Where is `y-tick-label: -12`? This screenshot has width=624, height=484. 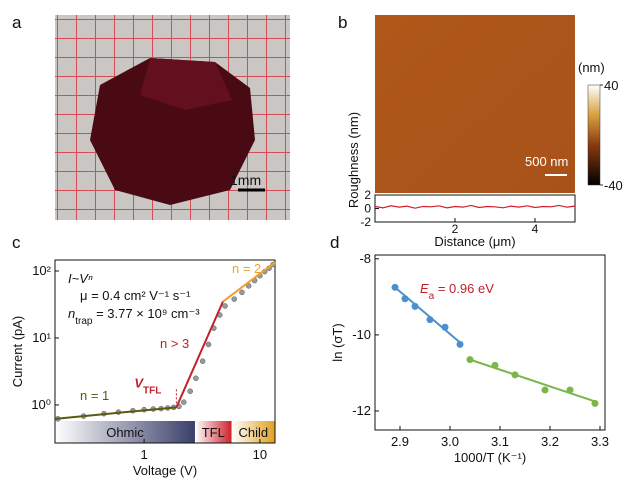 y-tick-label: -12 is located at coordinates (361, 410).